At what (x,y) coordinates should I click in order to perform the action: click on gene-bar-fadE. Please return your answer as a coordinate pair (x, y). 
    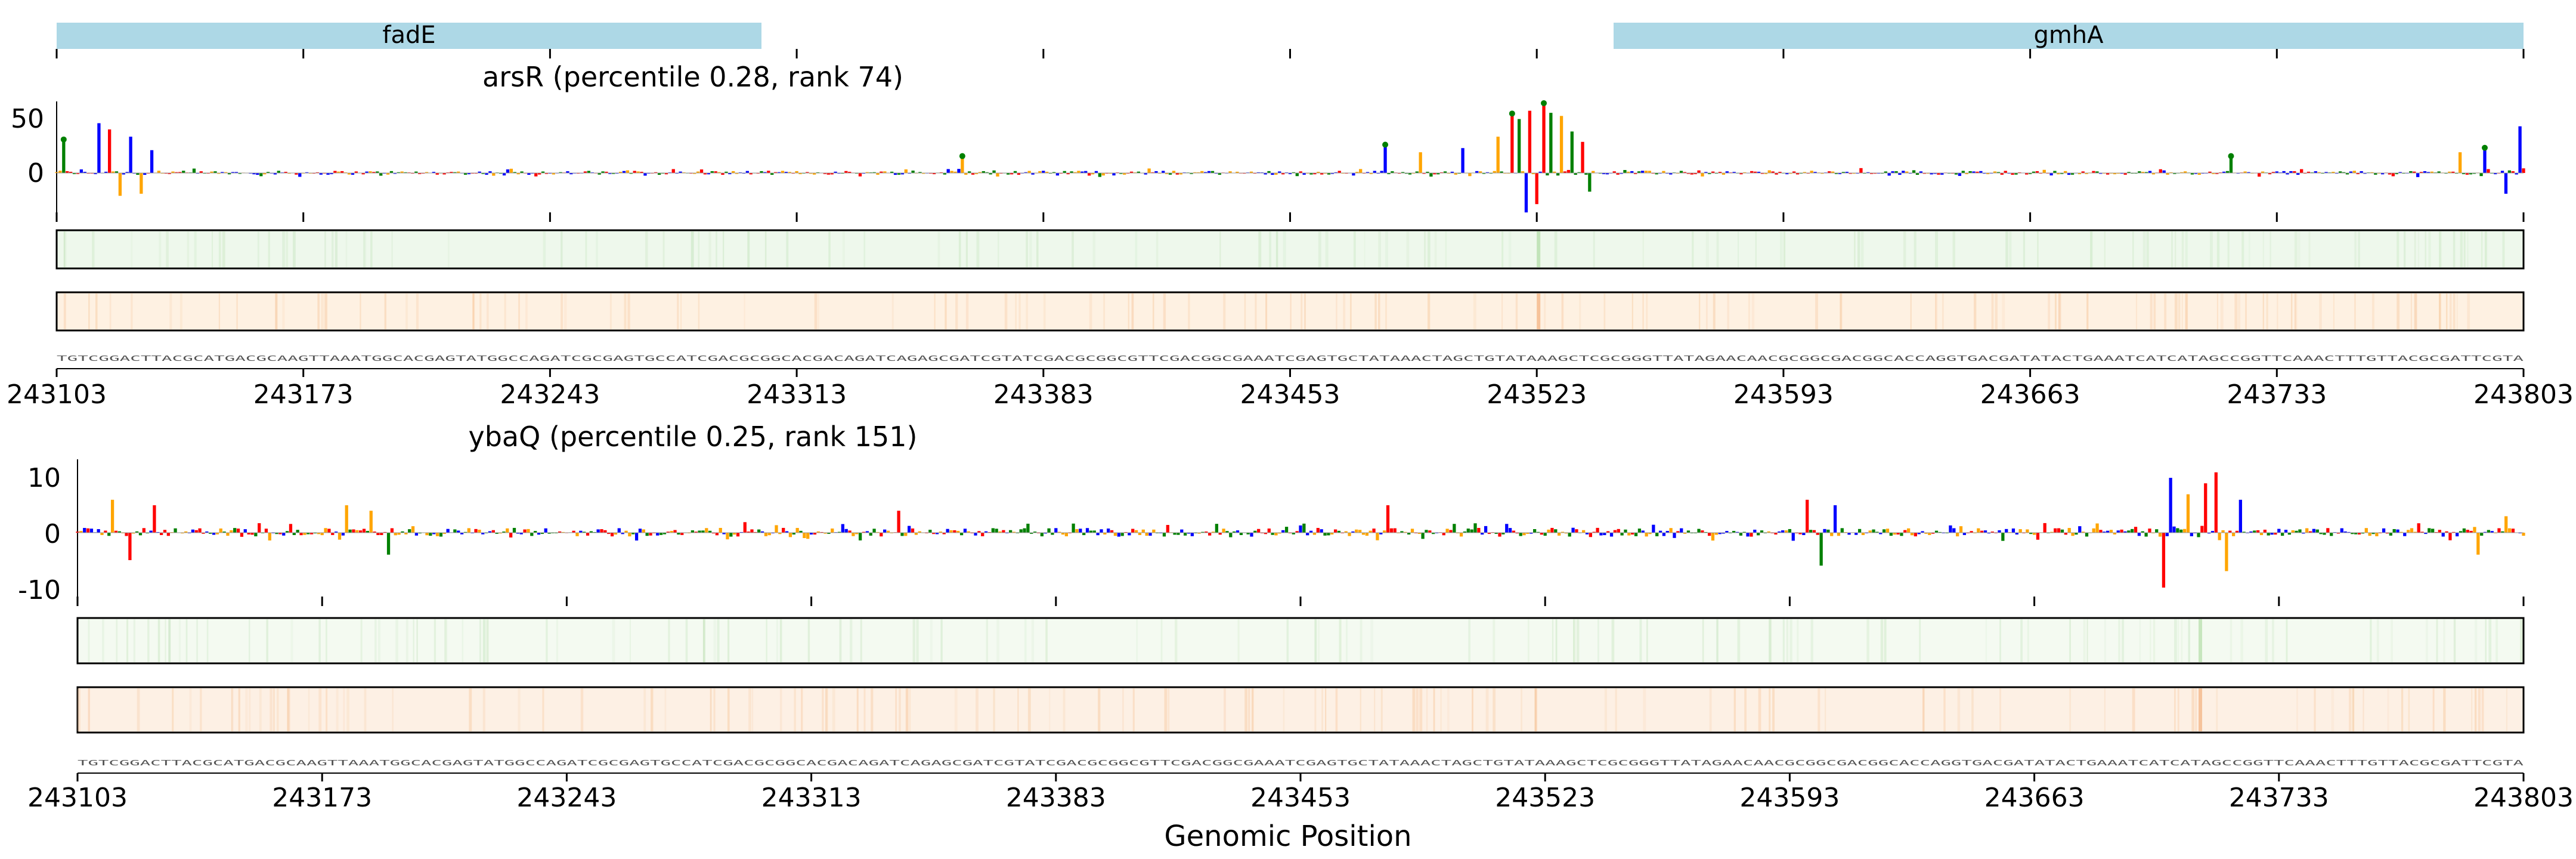
    Looking at the image, I should click on (409, 36).